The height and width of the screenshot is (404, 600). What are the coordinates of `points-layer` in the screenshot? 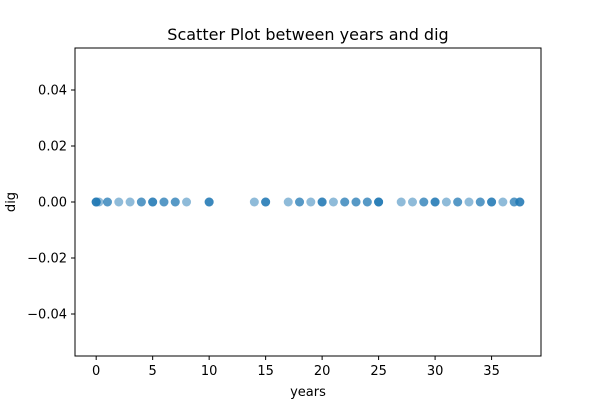 It's located at (308, 202).